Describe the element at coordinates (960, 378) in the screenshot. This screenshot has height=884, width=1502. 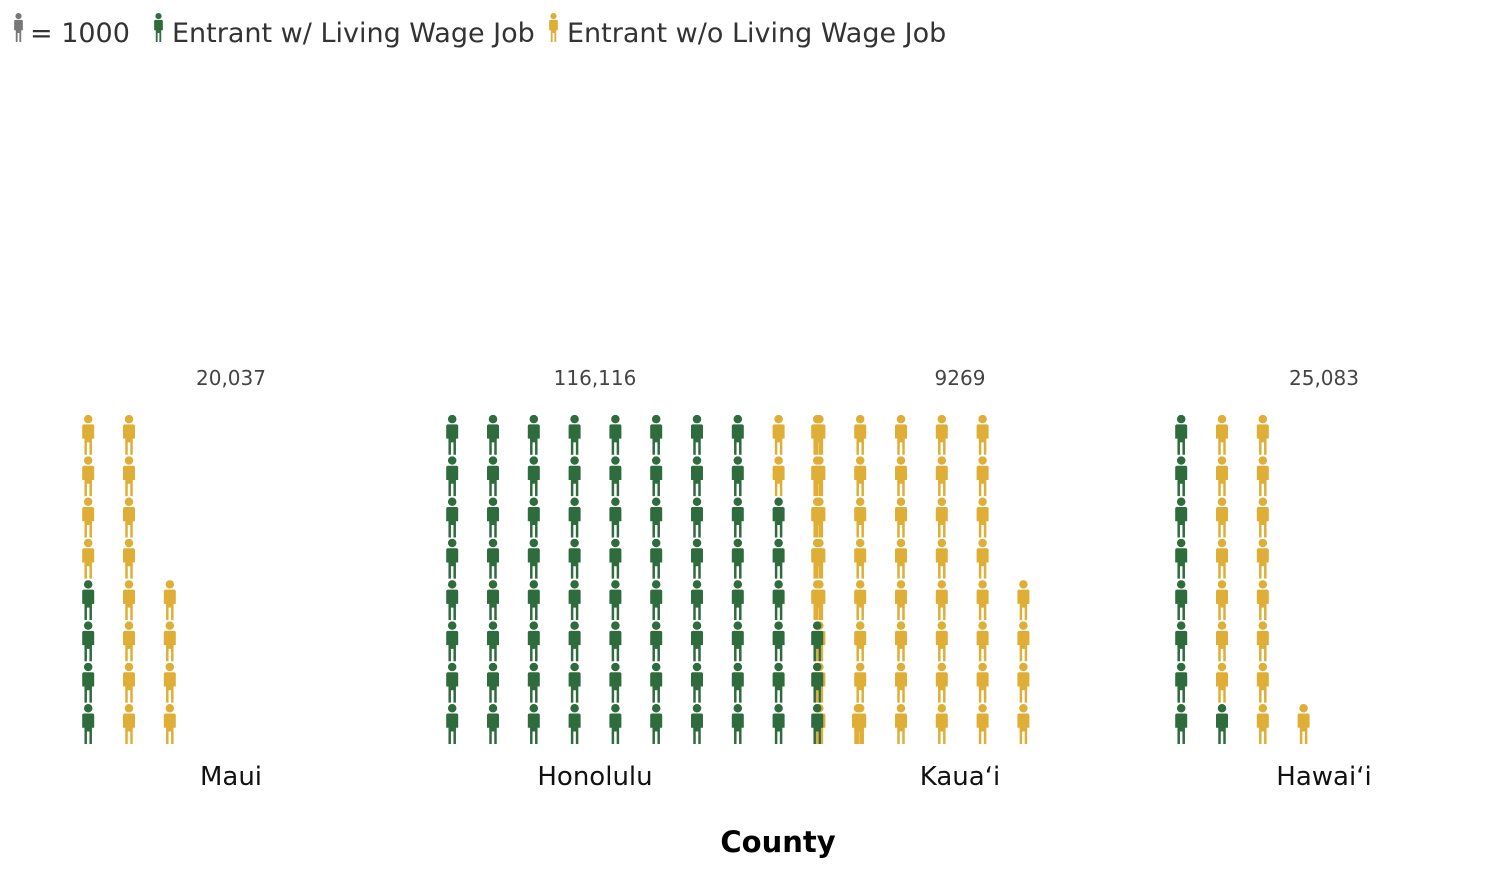
I see `total-label: 9269` at that location.